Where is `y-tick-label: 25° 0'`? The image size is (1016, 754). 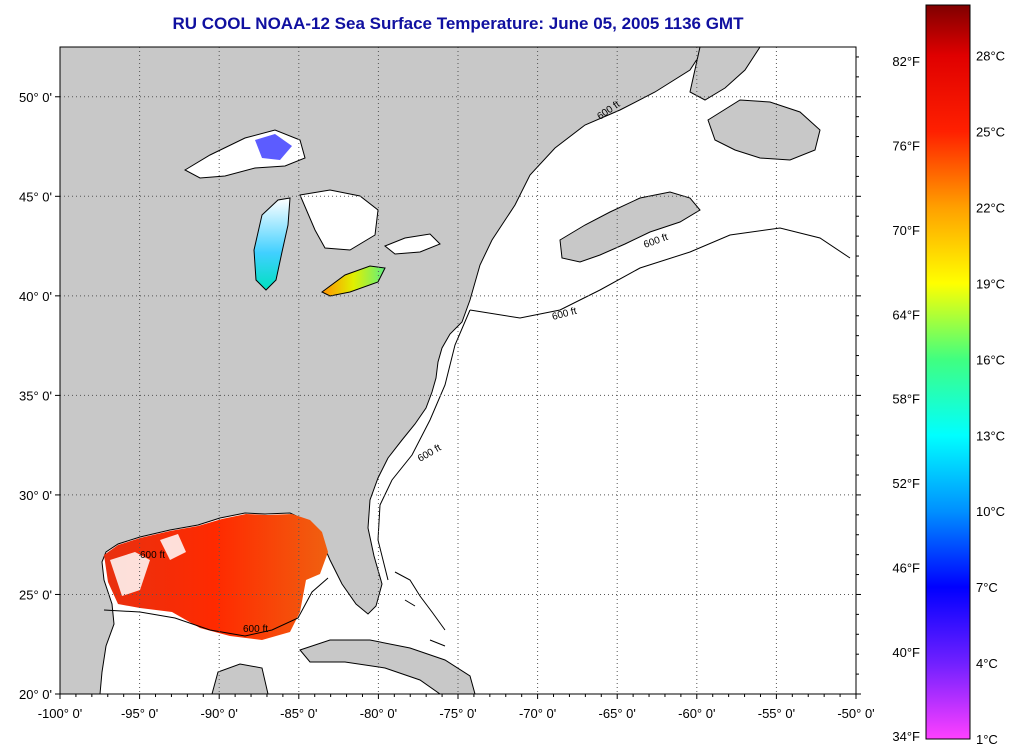
y-tick-label: 25° 0' is located at coordinates (35, 594).